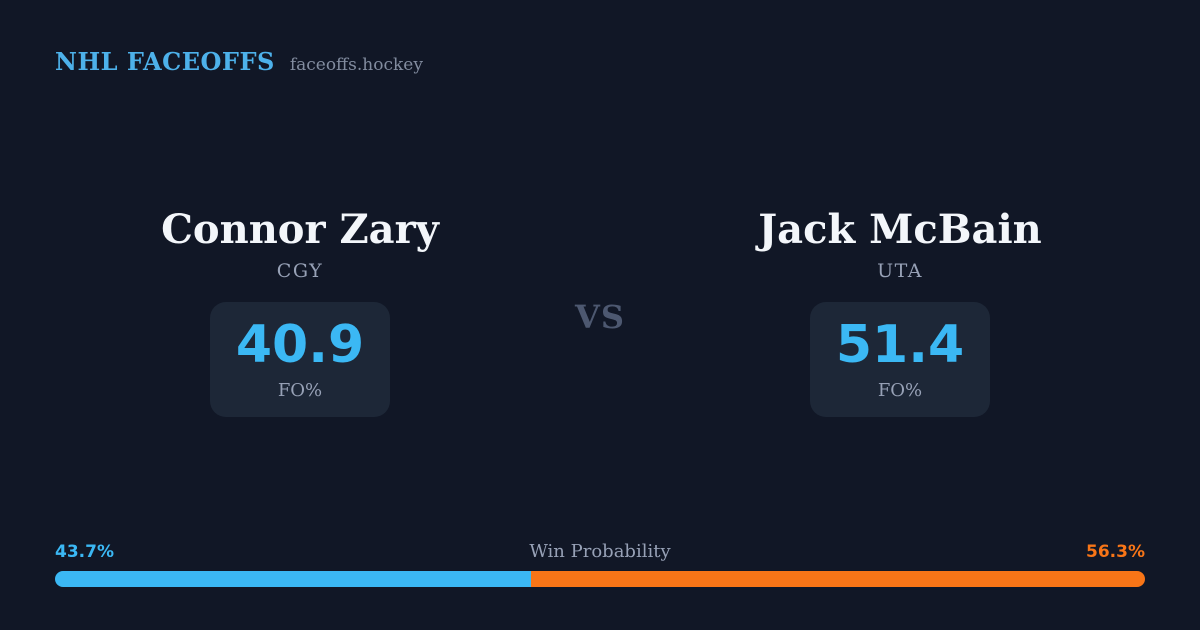  What do you see at coordinates (165, 61) in the screenshot?
I see `brand-title: NHL FACEOFFS` at bounding box center [165, 61].